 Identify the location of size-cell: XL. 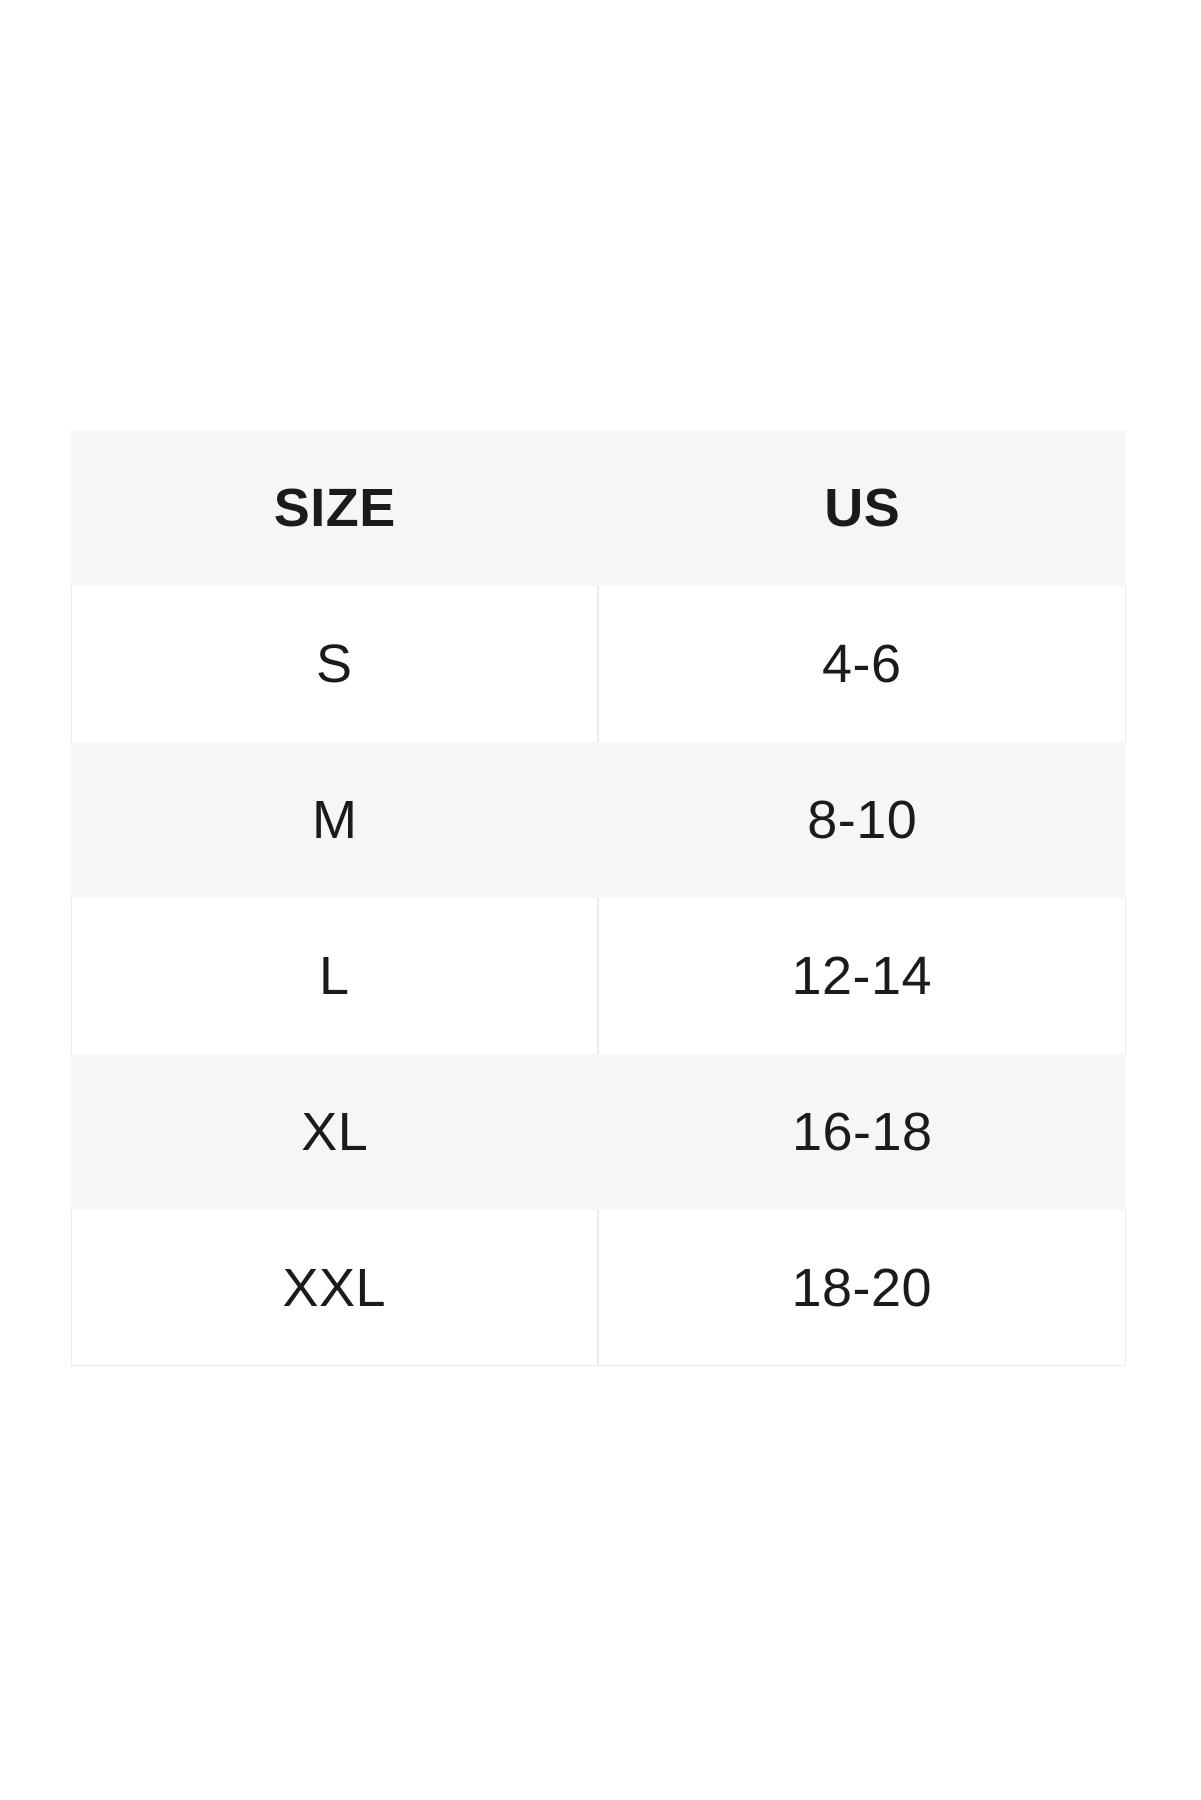
(335, 1132).